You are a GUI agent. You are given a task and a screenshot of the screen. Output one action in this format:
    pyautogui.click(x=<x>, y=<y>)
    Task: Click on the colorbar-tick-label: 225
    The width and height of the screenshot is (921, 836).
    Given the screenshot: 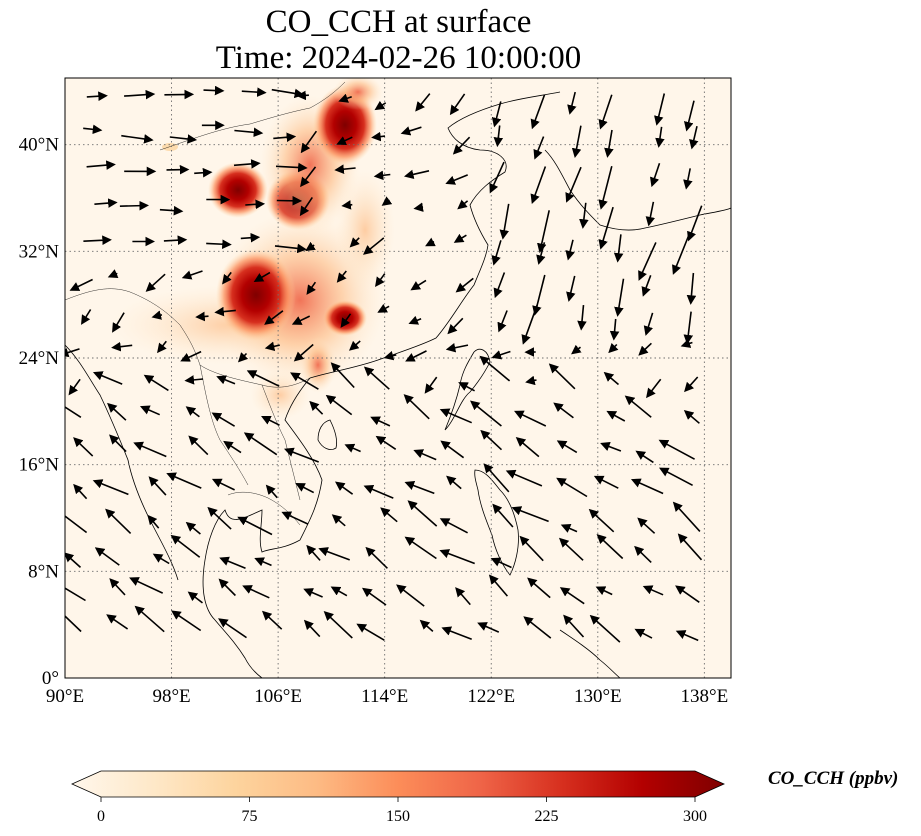 What is the action you would take?
    pyautogui.click(x=547, y=816)
    